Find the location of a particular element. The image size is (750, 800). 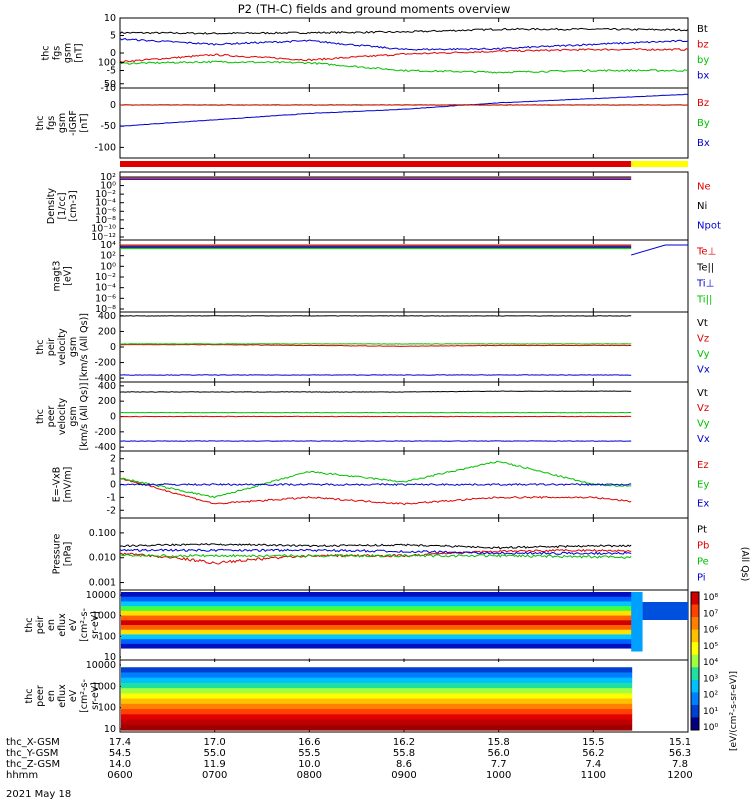

ylabel-line: gsm is located at coordinates (68, 53).